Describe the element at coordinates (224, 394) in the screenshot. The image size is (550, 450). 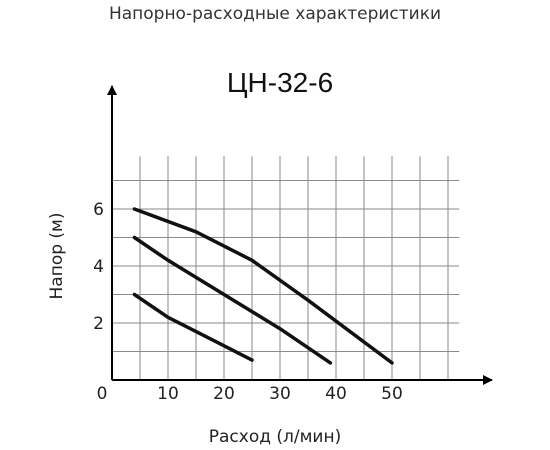
I see `x-tick-label: 20` at that location.